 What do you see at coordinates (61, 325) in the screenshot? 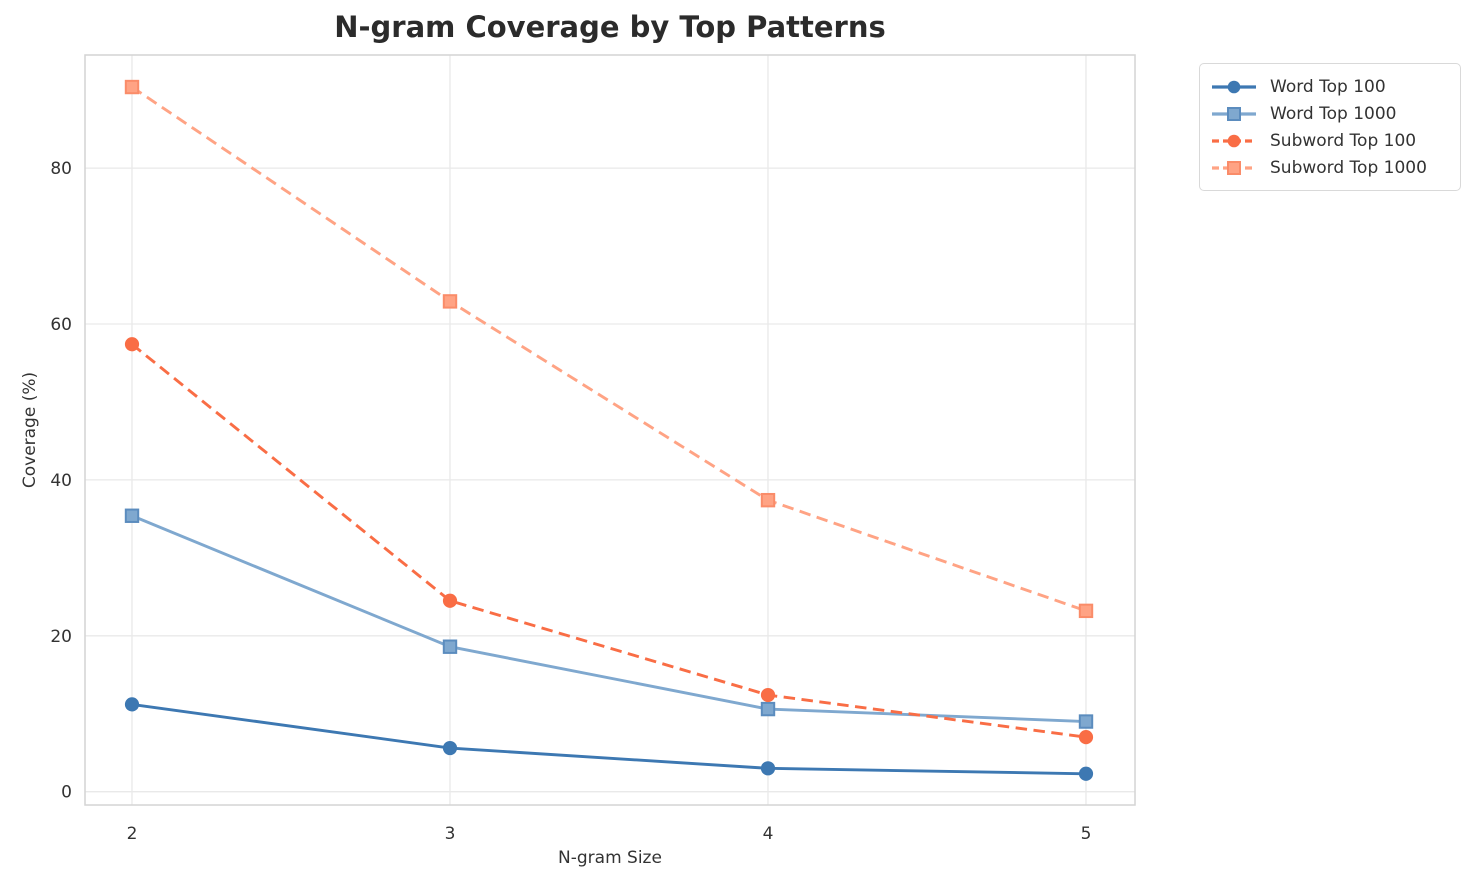
I see `y-tick-label: 60` at bounding box center [61, 325].